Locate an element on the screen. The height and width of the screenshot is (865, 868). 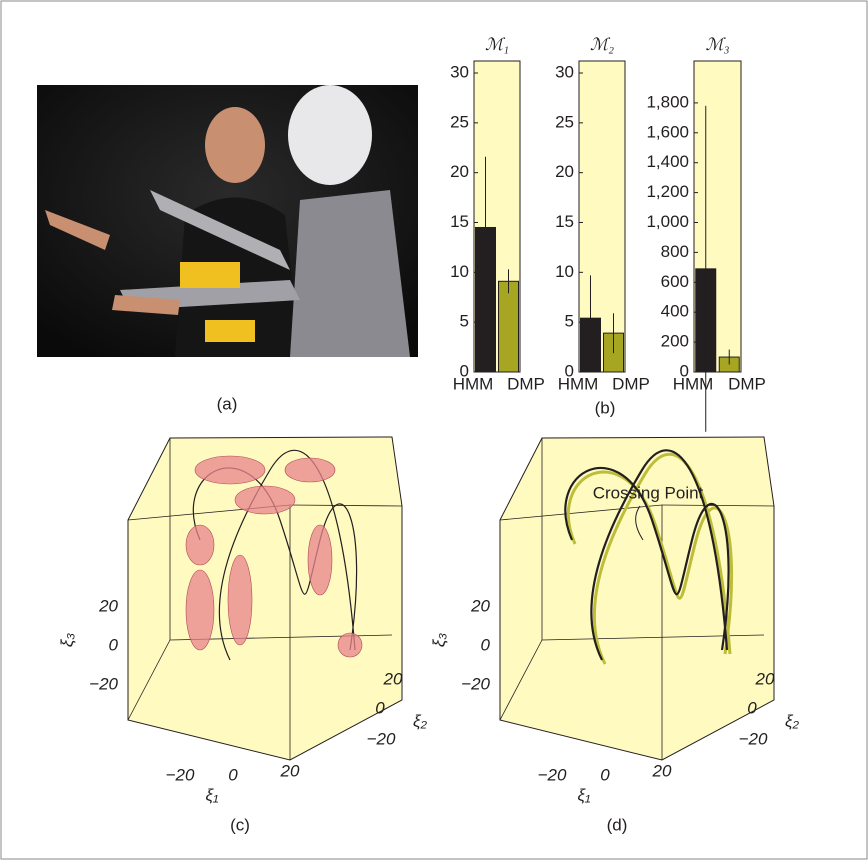
panel-label: (c) is located at coordinates (240, 824).